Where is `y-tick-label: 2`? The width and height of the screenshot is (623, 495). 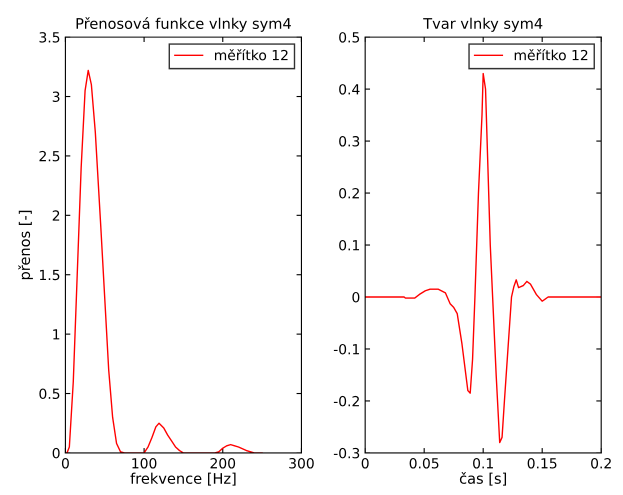
y-tick-label: 2 is located at coordinates (56, 215).